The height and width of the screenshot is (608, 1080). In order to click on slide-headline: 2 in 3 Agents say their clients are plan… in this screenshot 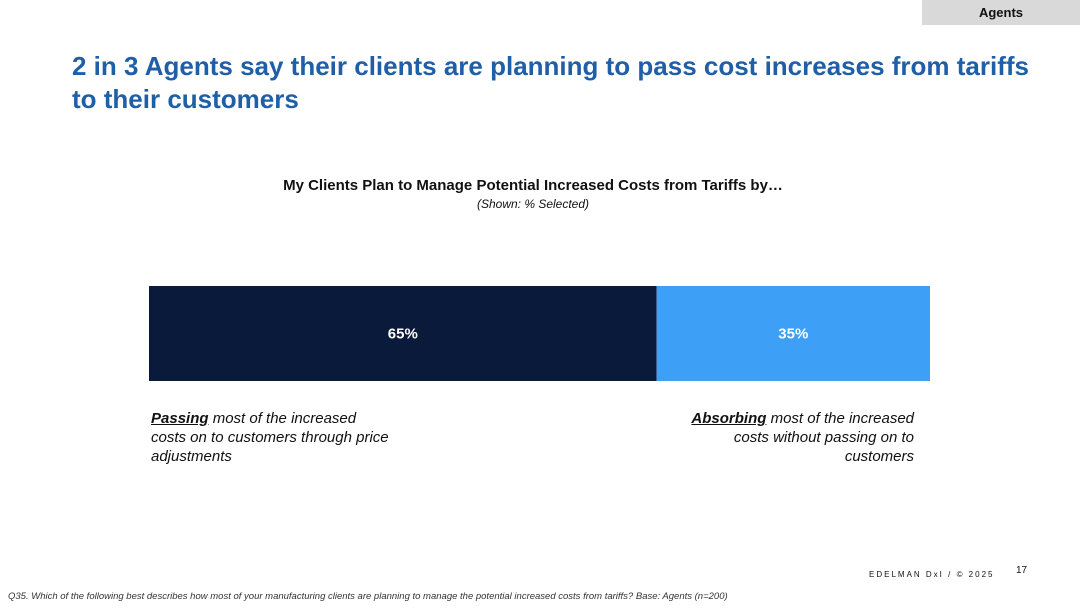, I will do `click(551, 82)`.